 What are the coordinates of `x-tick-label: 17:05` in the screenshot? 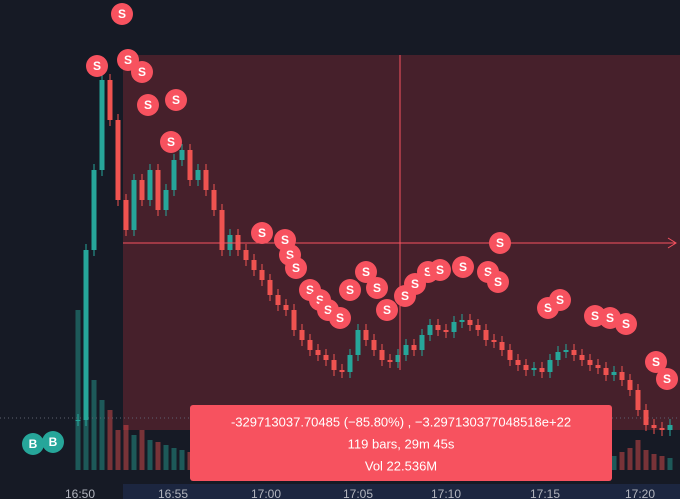 It's located at (358, 493).